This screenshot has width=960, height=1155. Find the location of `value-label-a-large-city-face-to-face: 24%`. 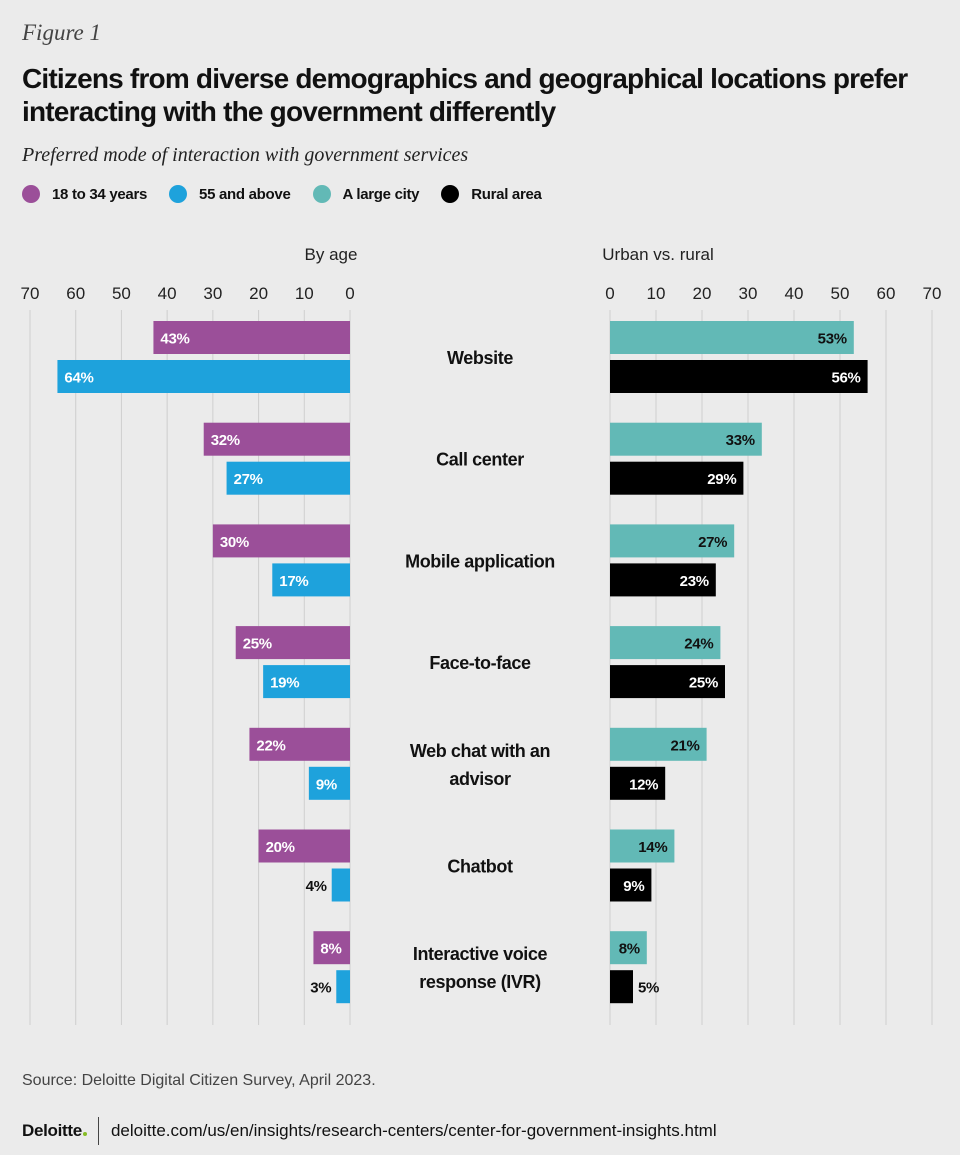

value-label-a-large-city-face-to-face: 24% is located at coordinates (698, 644).